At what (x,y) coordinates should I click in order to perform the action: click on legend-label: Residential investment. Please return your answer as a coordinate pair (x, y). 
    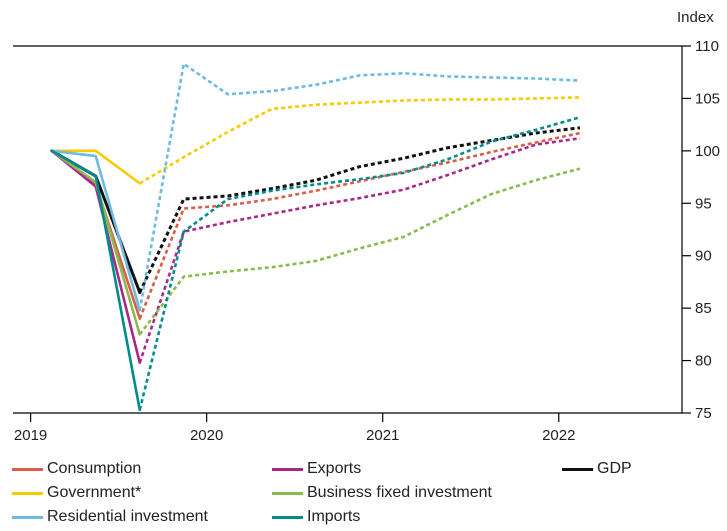
    Looking at the image, I should click on (127, 516).